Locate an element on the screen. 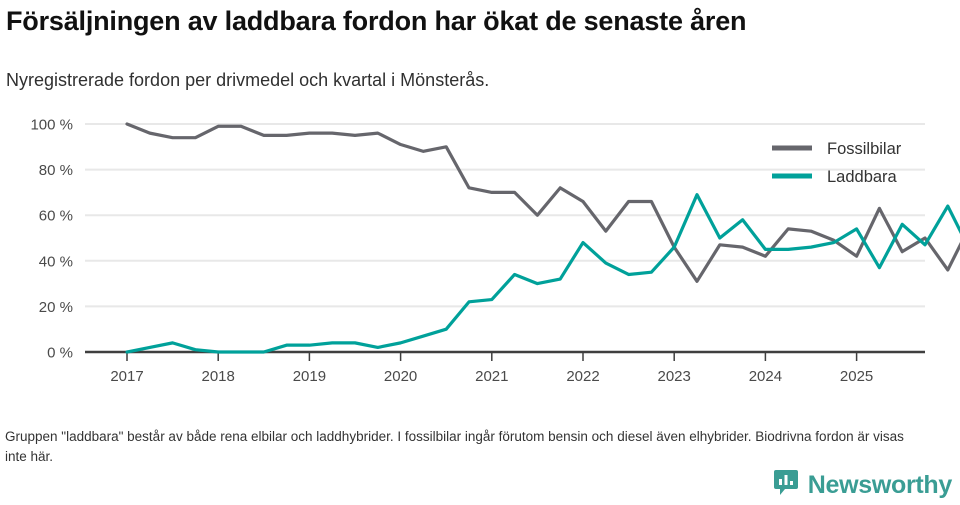  y-axis-tick-label: 100 % is located at coordinates (51, 125).